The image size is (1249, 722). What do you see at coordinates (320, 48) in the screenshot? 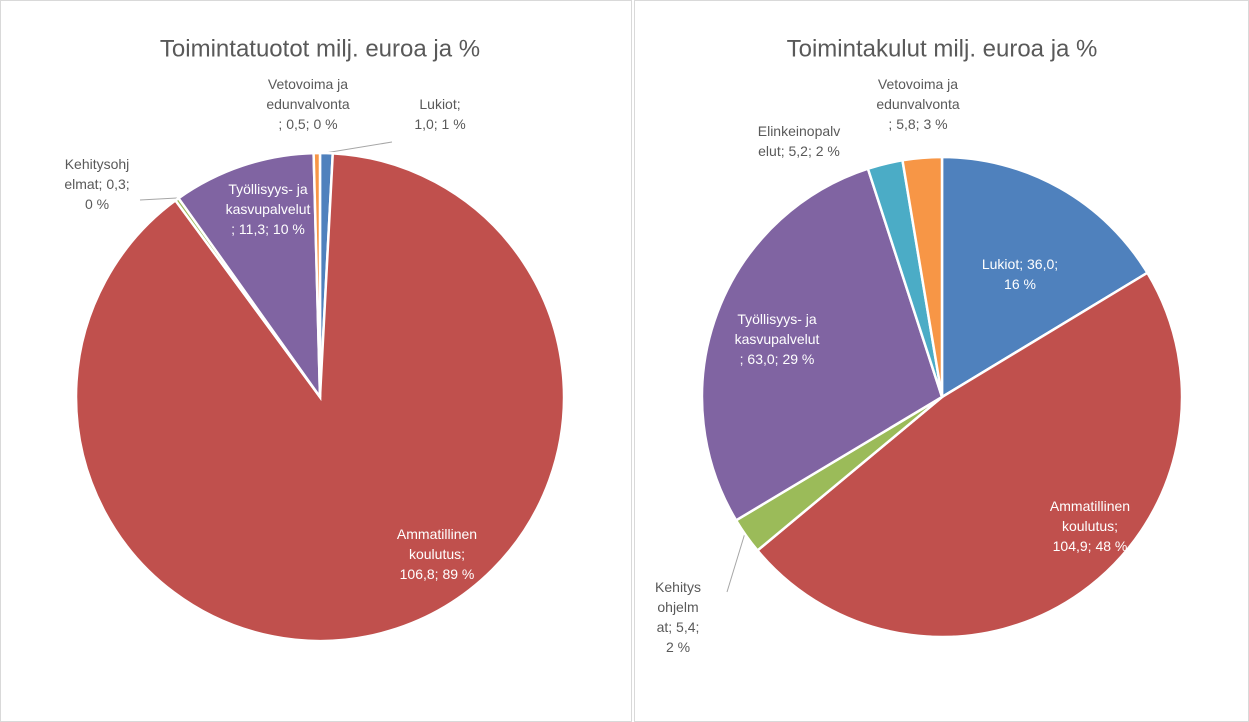
I see `chart-title: Toimintatuotot milj. euroa ja %` at bounding box center [320, 48].